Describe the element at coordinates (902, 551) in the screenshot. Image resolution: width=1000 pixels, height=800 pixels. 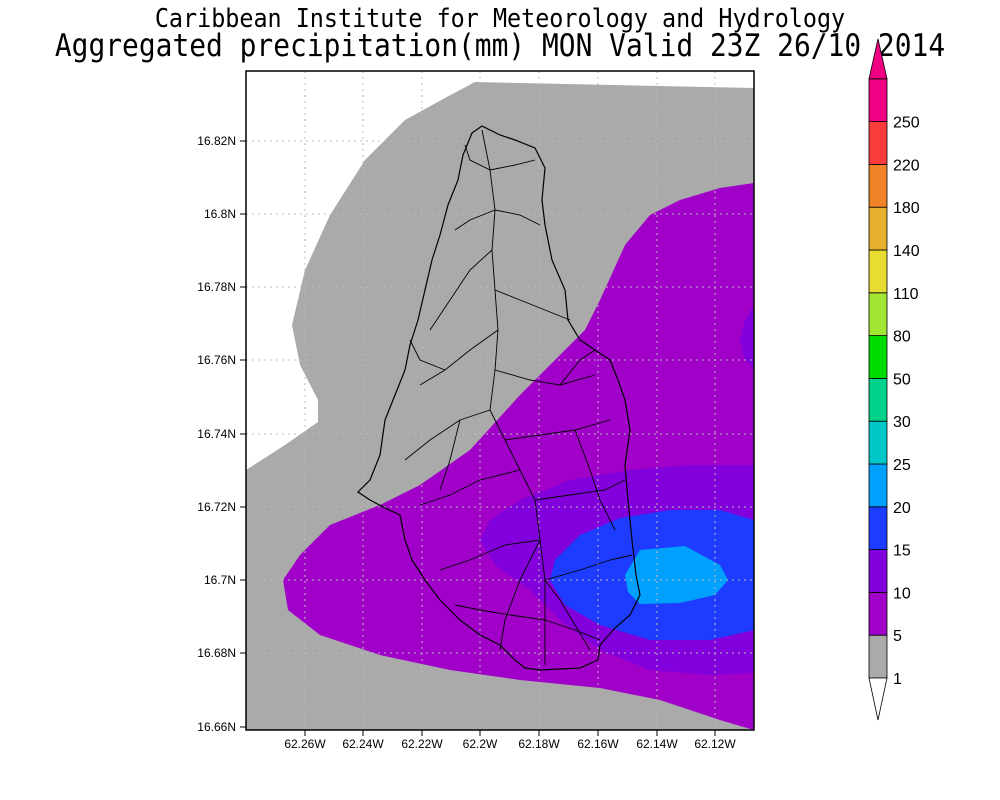
I see `colorbar-label: 15` at that location.